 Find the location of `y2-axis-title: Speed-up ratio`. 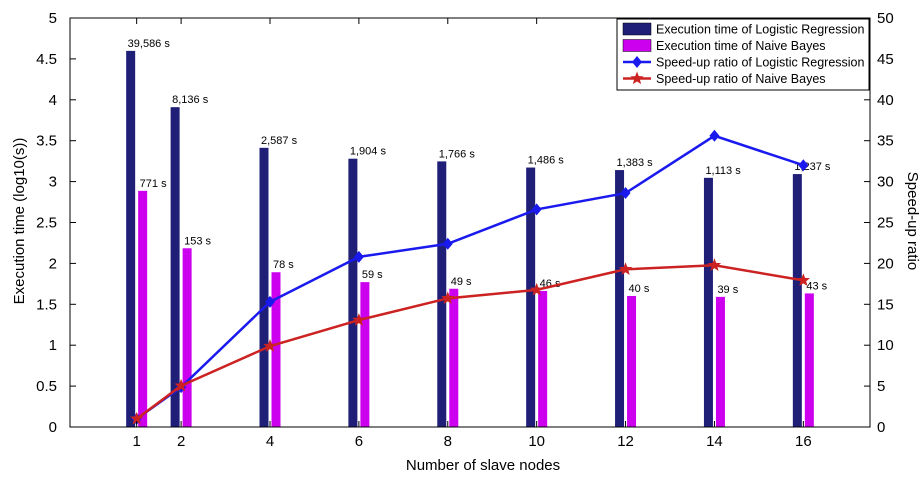

y2-axis-title: Speed-up ratio is located at coordinates (911, 221).